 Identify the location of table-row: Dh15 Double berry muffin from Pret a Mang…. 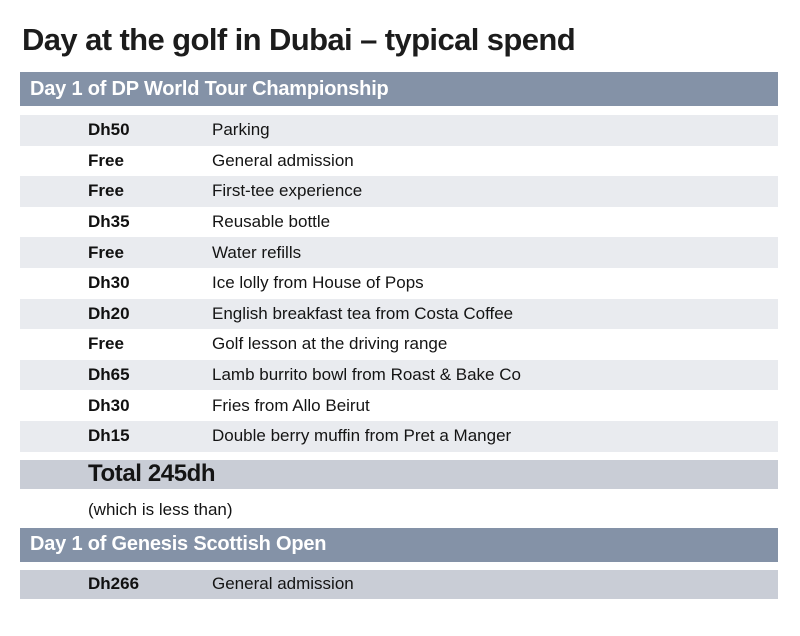
(399, 436).